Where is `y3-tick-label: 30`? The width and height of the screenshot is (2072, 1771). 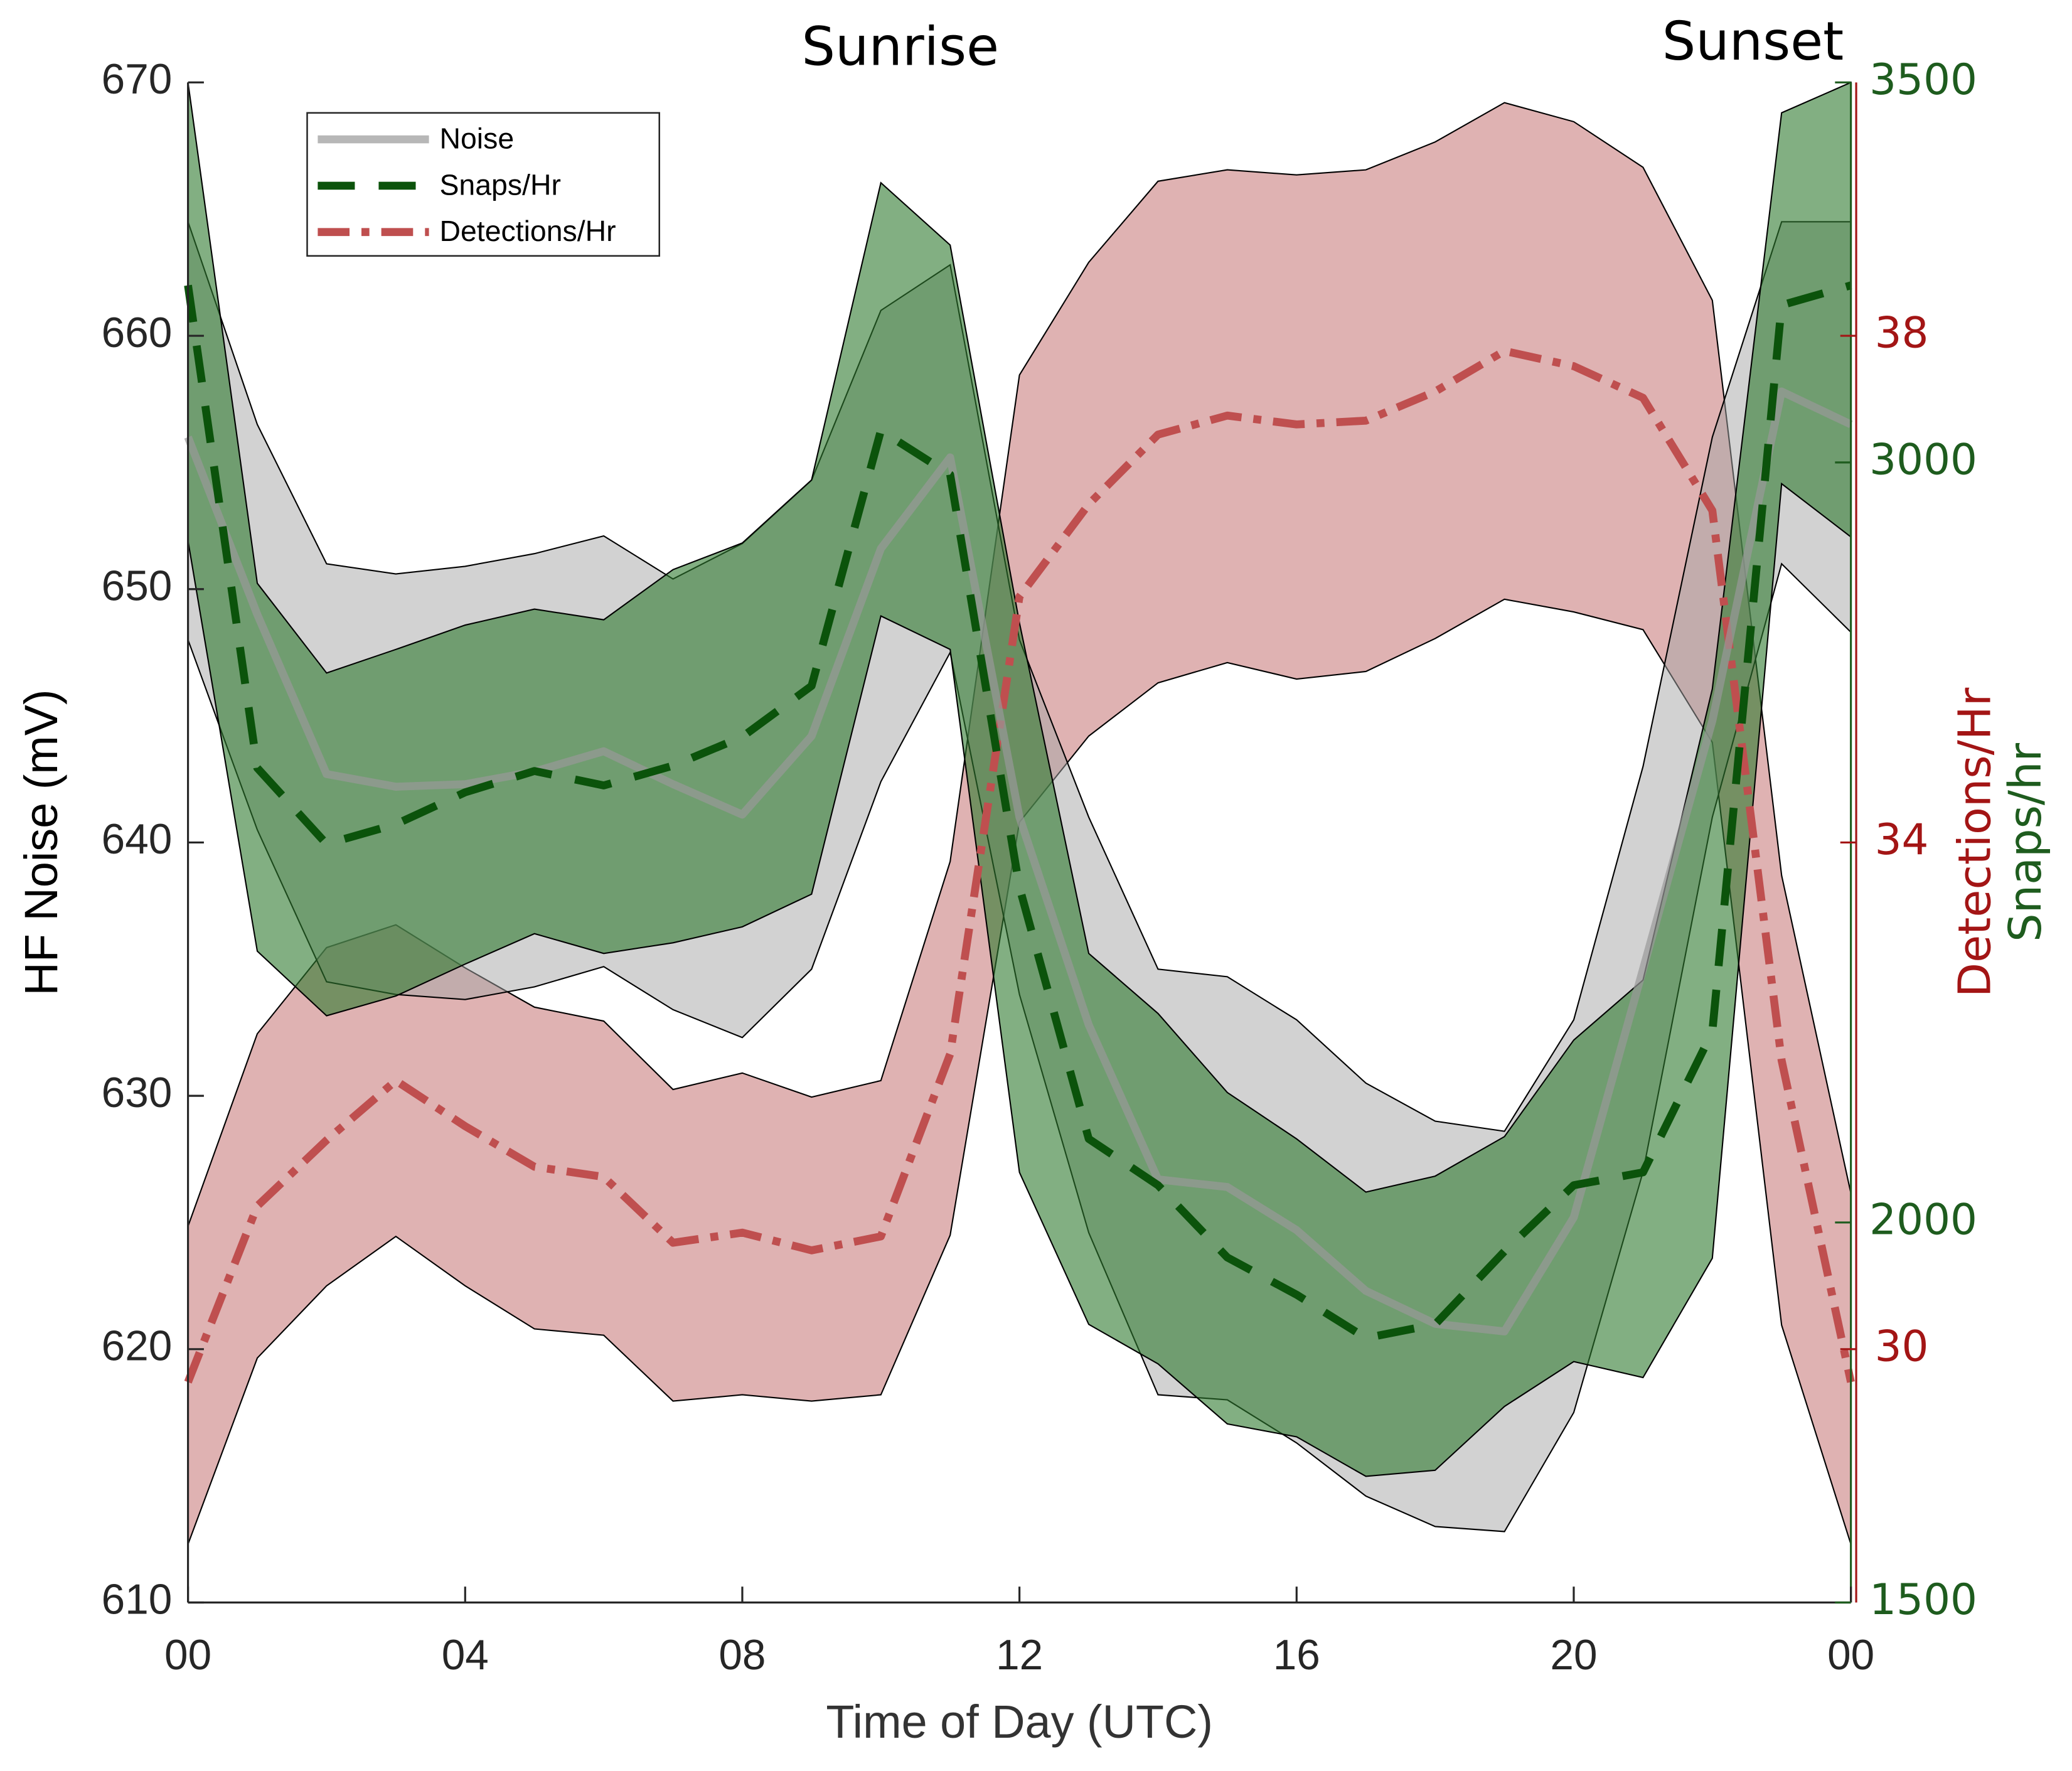 y3-tick-label: 30 is located at coordinates (1902, 1346).